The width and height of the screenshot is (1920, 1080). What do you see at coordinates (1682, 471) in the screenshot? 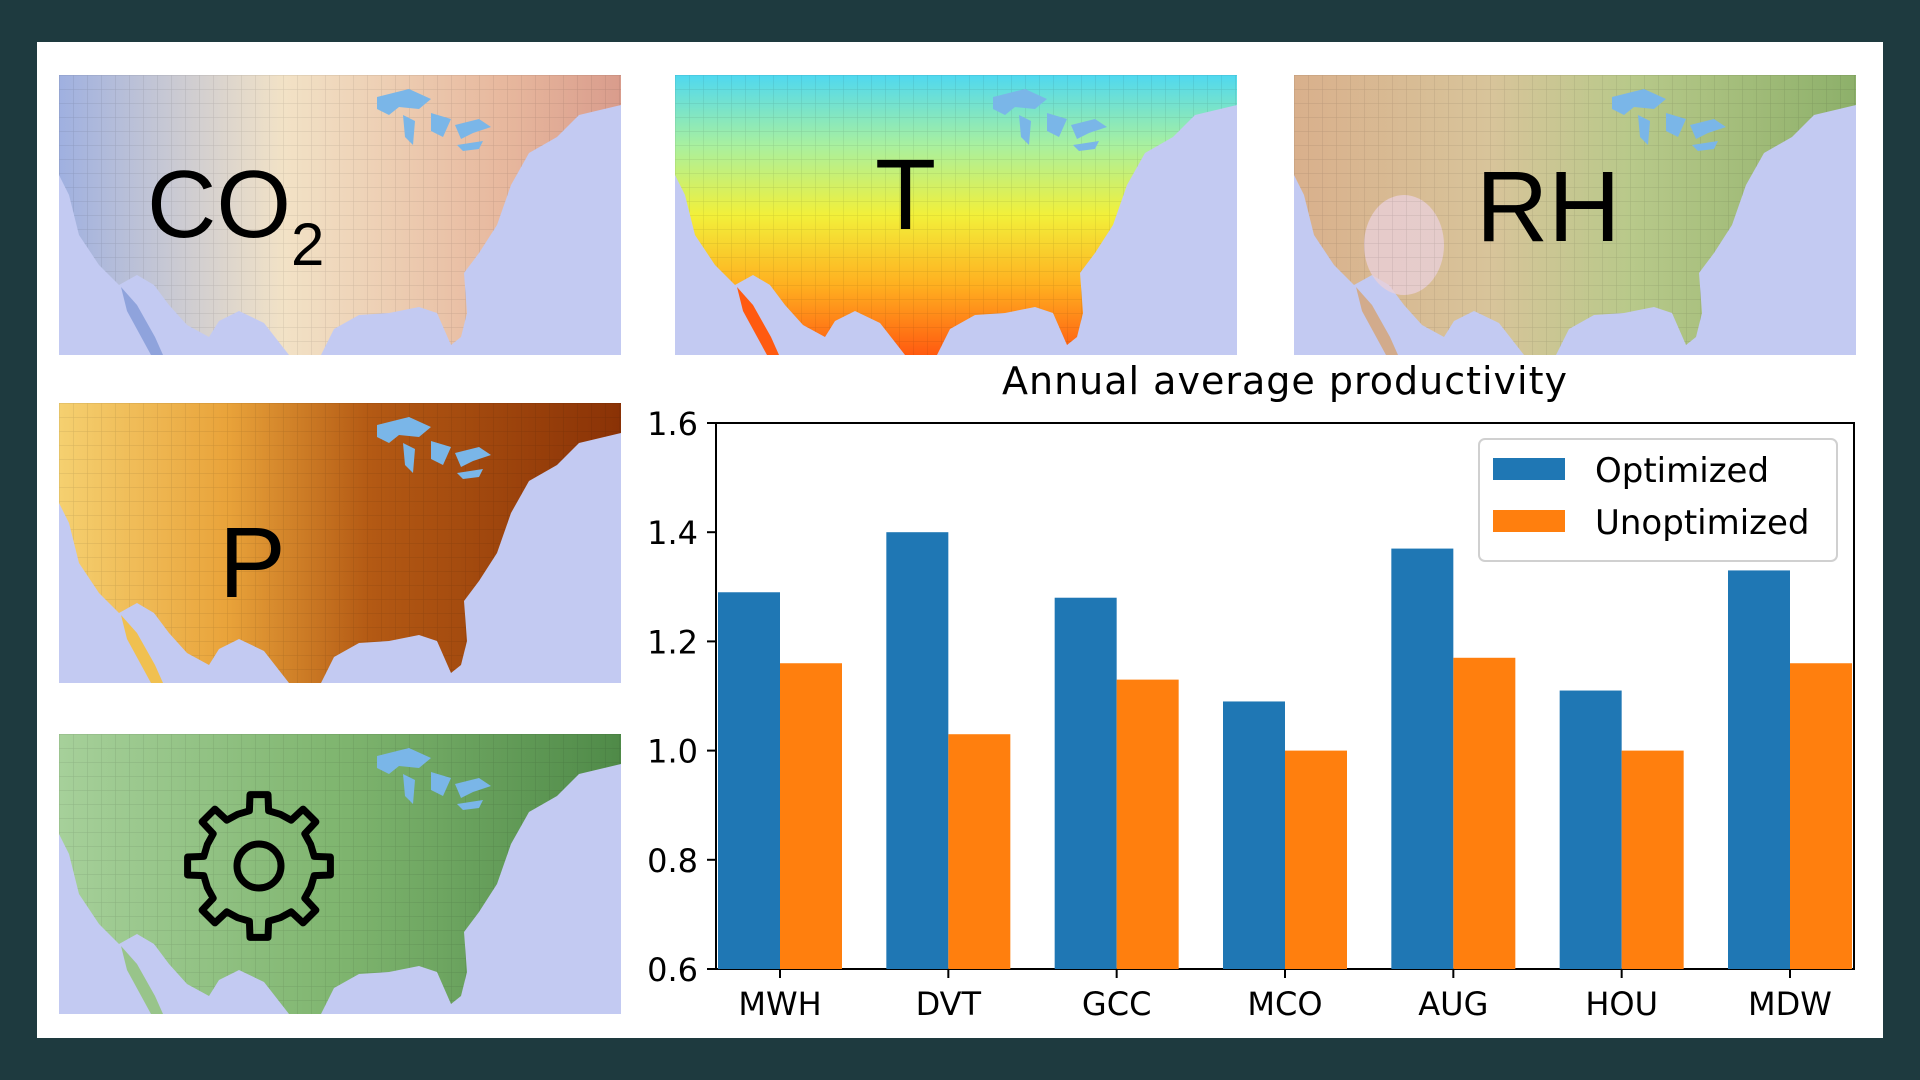
I see `legend-label-optimized: Optimized` at bounding box center [1682, 471].